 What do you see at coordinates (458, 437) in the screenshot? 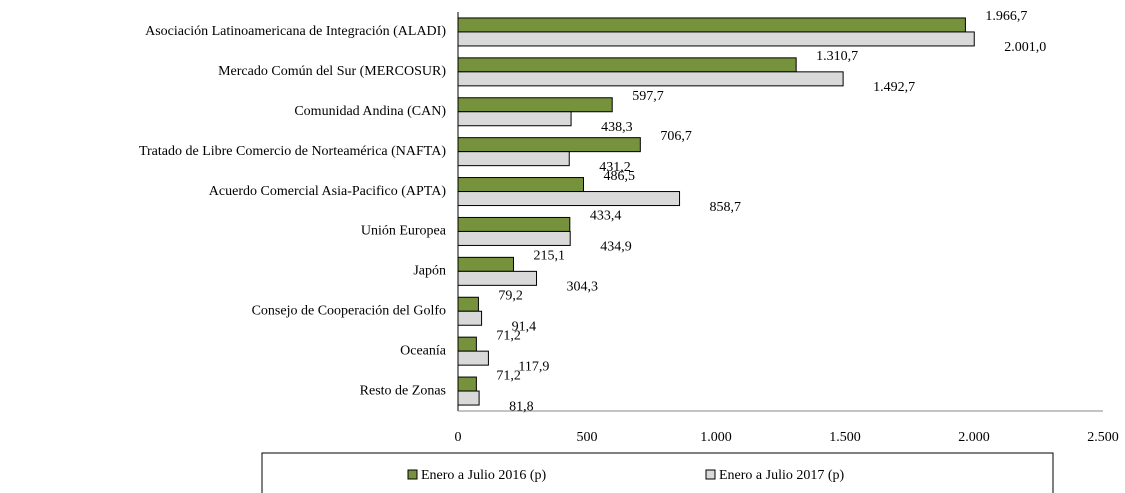
I see `x-tick-label: 0` at bounding box center [458, 437].